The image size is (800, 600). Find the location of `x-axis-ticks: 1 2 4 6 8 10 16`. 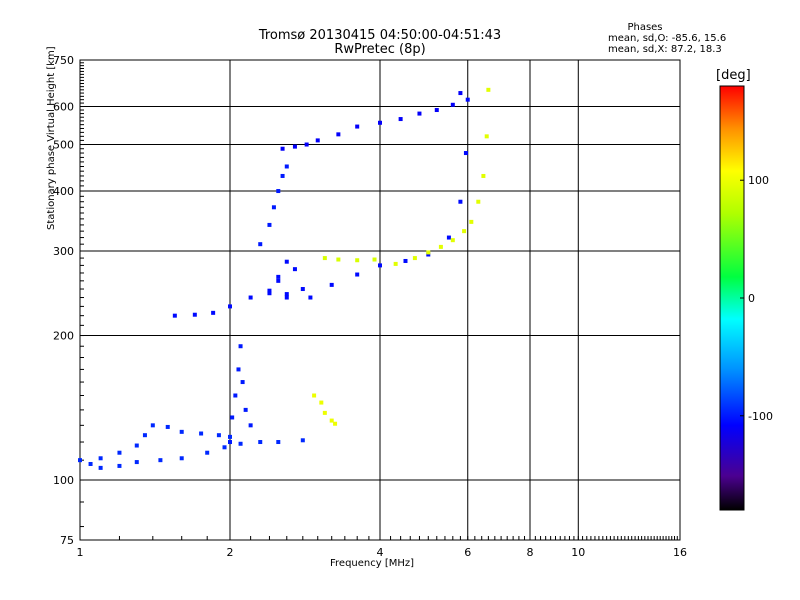

x-axis-ticks: 1 2 4 6 8 10 16 is located at coordinates (382, 547).